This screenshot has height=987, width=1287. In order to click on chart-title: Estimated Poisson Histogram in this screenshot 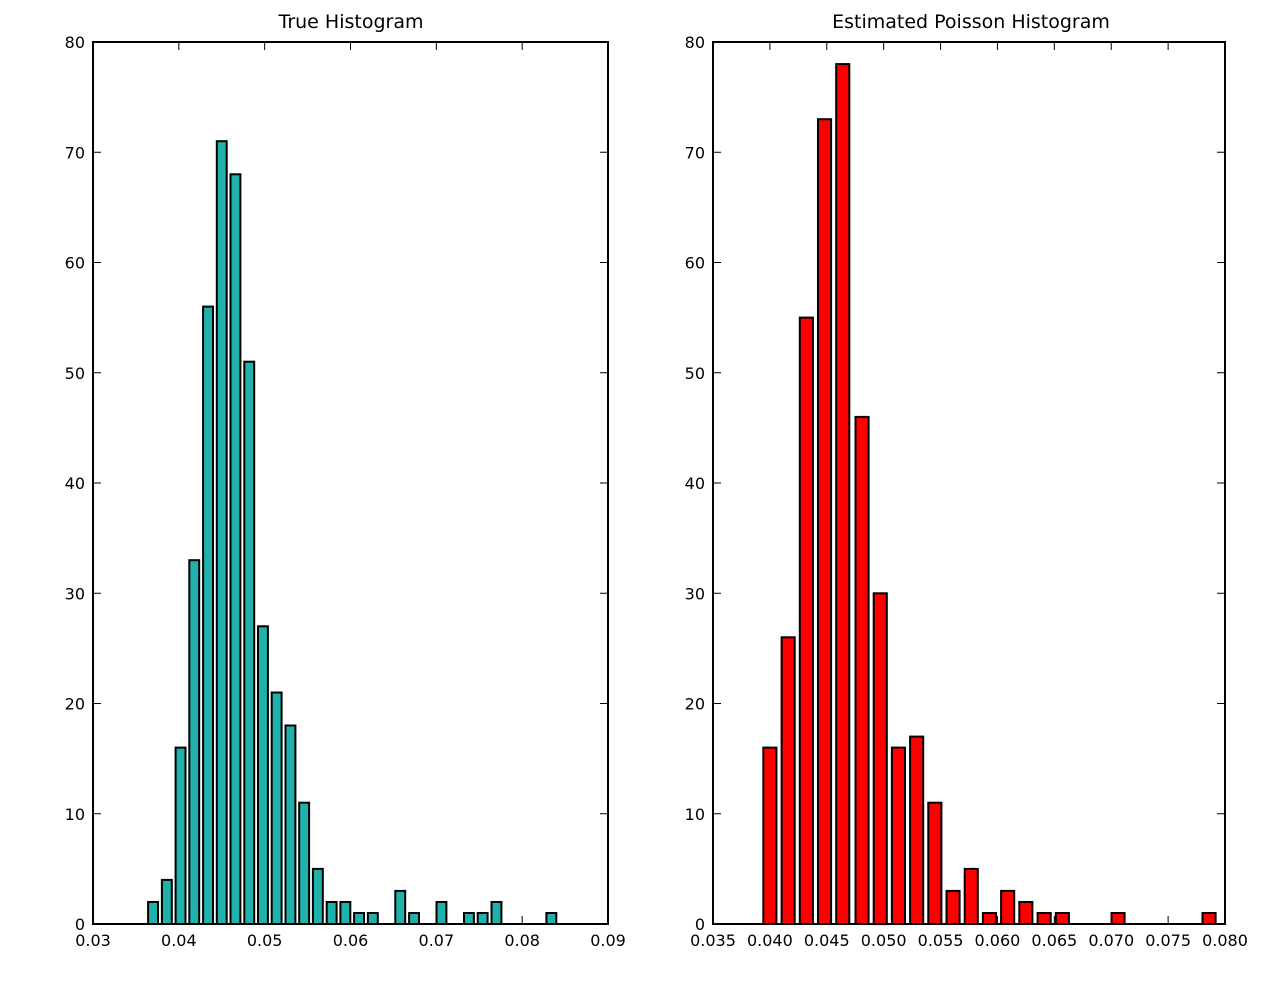, I will do `click(971, 22)`.